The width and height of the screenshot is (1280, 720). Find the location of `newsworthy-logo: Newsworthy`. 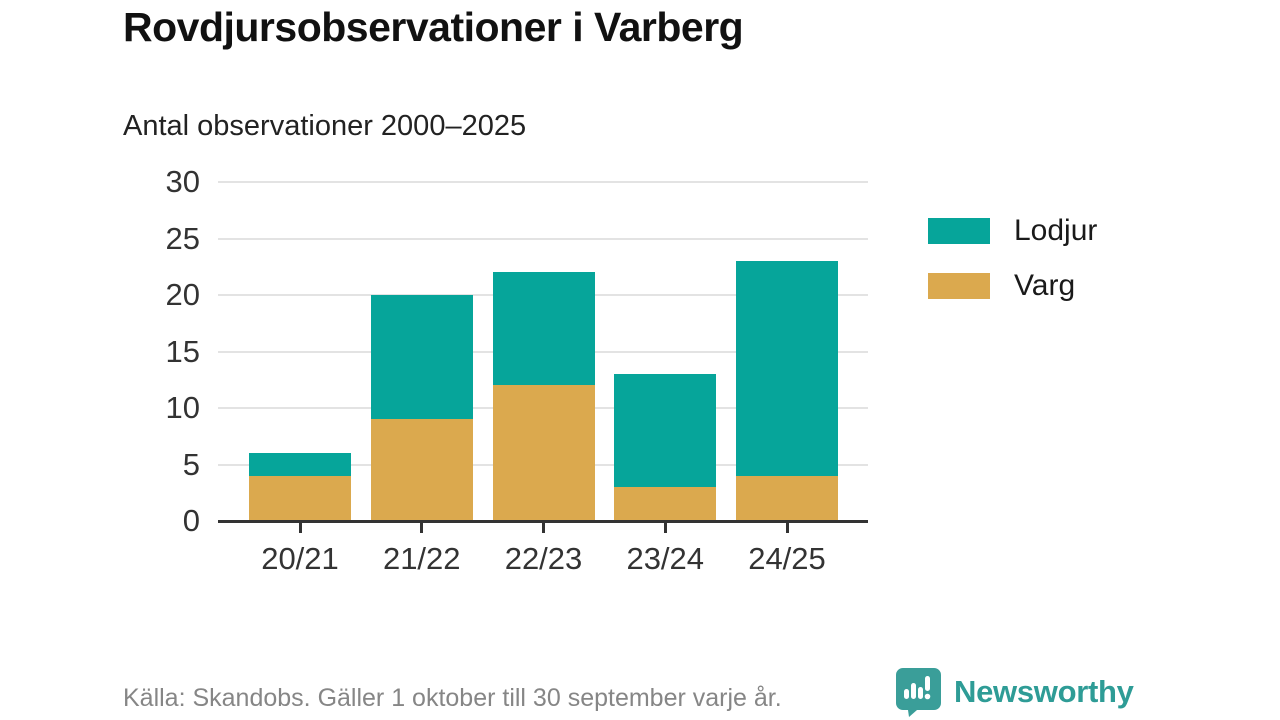

newsworthy-logo: Newsworthy is located at coordinates (1014, 692).